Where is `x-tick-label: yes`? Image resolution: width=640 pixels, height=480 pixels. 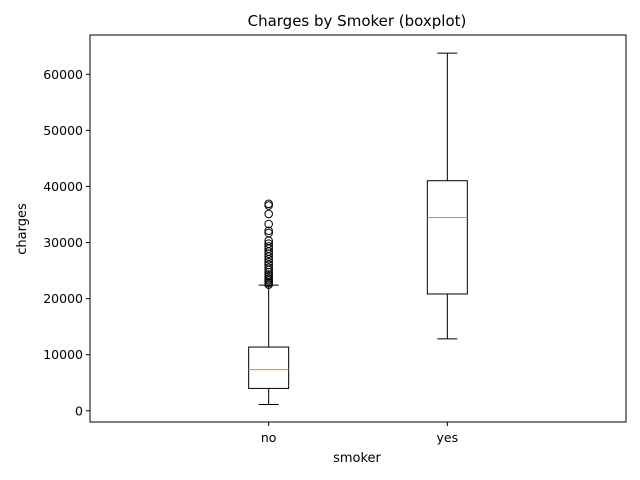
x-tick-label: yes is located at coordinates (448, 437).